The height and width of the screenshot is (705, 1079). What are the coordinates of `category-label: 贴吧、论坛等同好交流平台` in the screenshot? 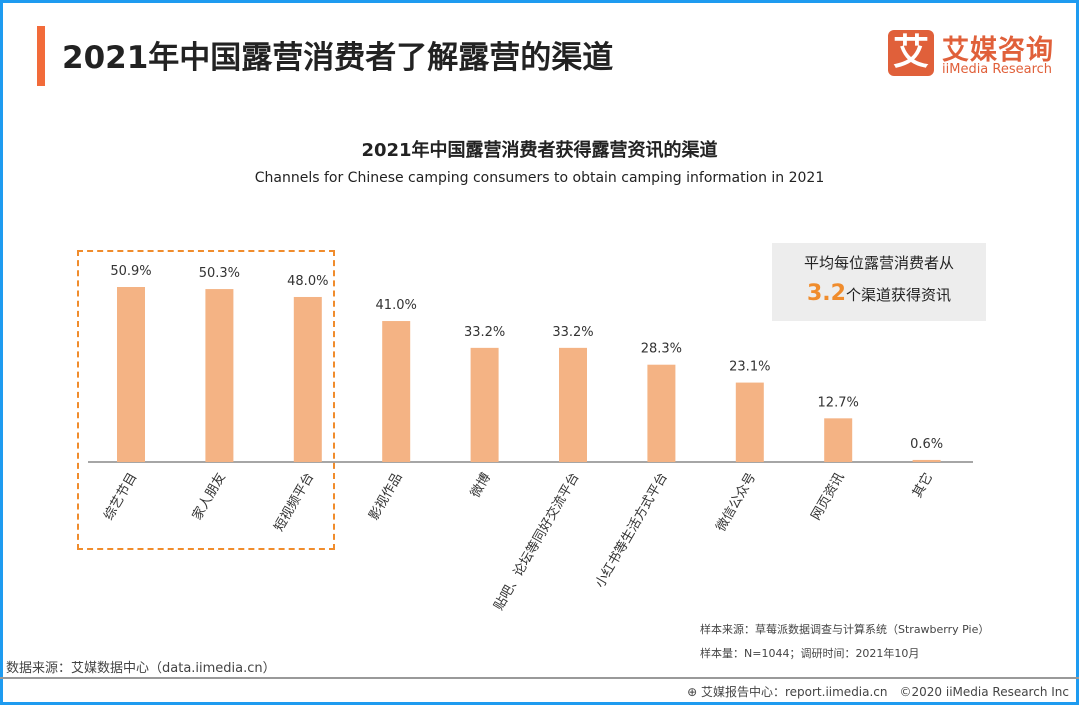 It's located at (537, 541).